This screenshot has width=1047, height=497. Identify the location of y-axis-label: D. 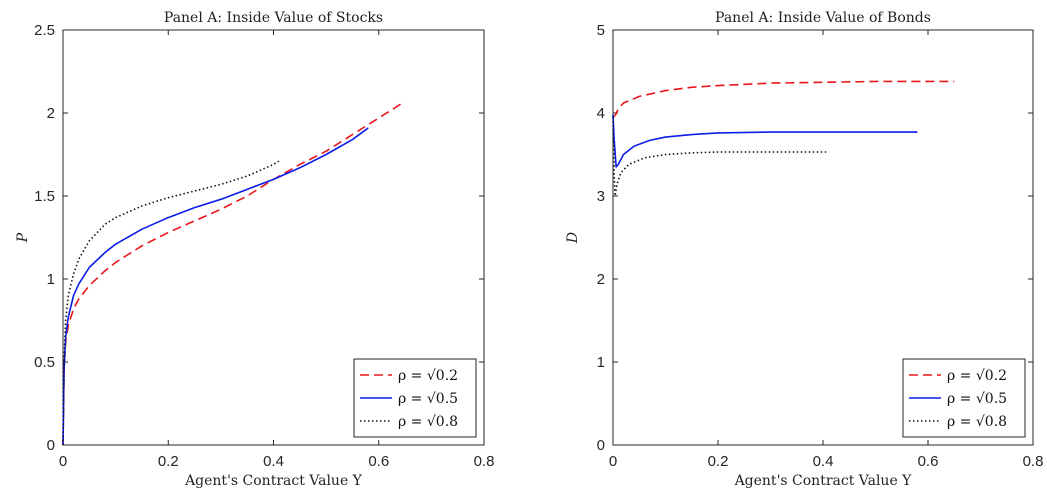
(573, 238).